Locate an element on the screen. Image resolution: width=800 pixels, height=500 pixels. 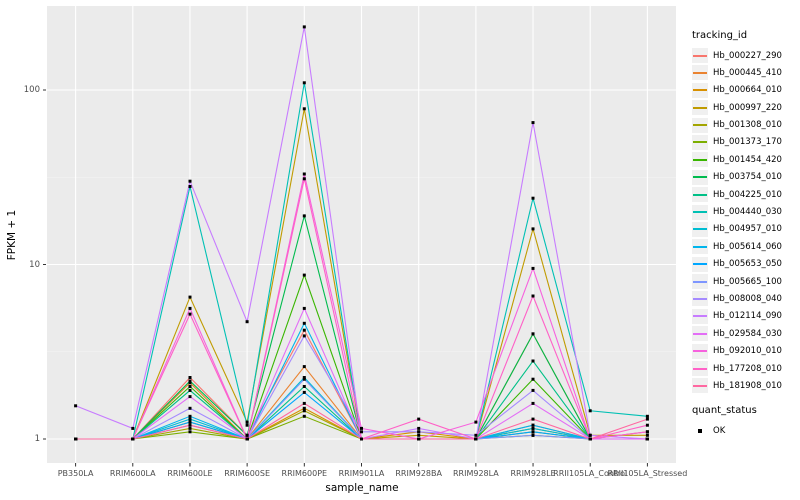
legend-item: Hb_029584_030 is located at coordinates (745, 334).